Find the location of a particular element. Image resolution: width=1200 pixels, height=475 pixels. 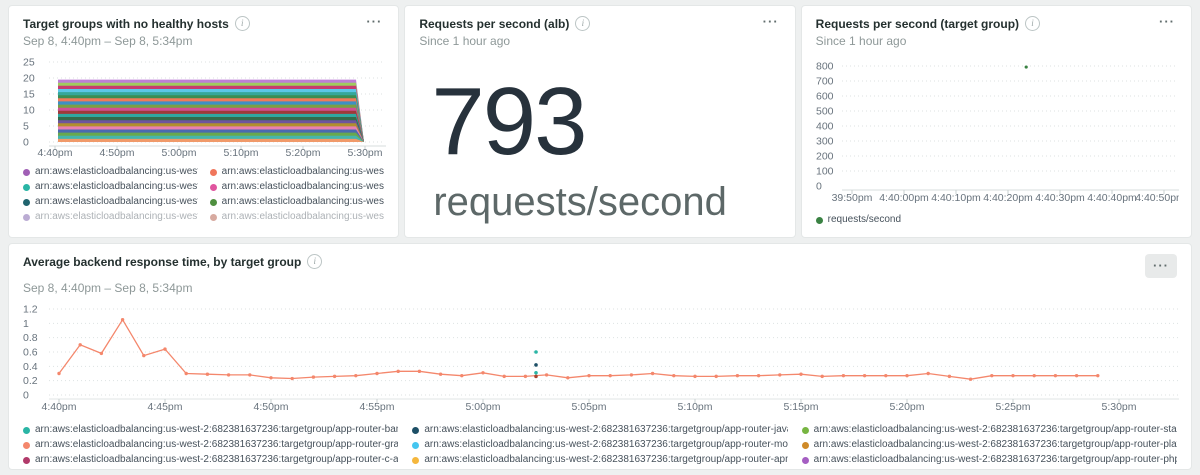

billboard-value: 793 is located at coordinates (509, 121).